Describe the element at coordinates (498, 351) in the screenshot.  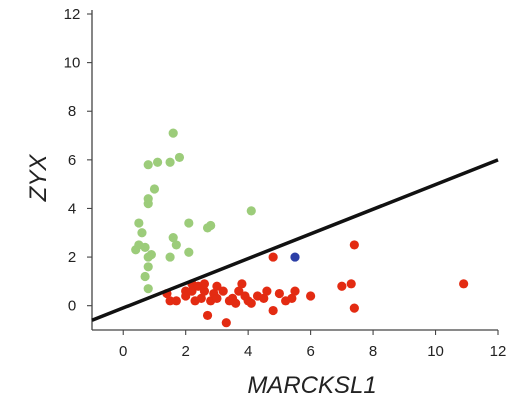
I see `x-tick-label: 12` at that location.